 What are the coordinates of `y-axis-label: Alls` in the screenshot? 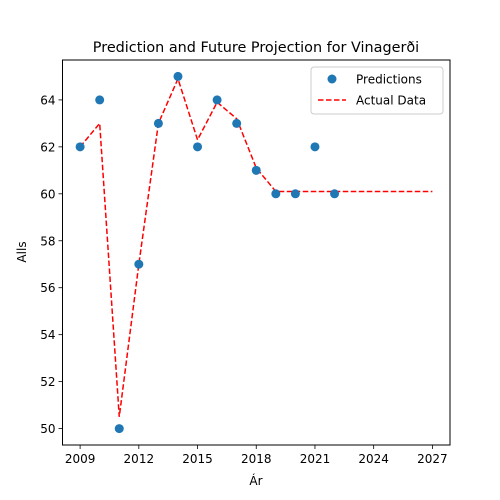 It's located at (22, 251).